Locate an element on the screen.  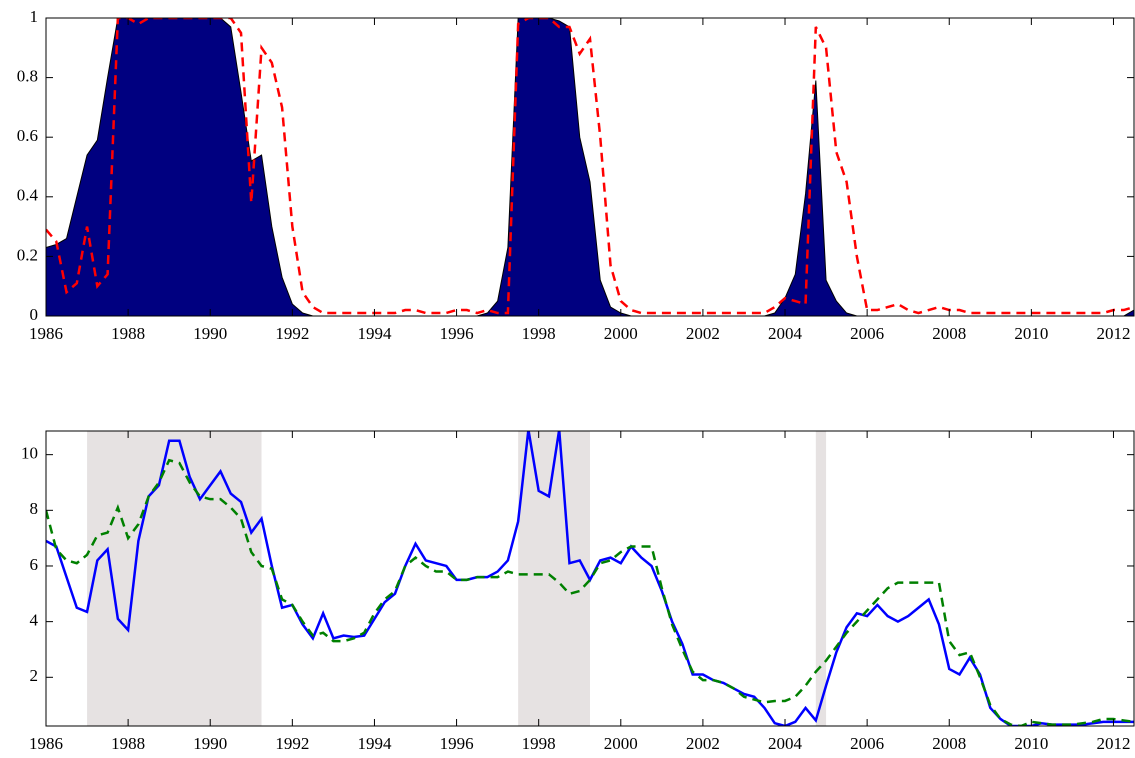
y-tick-label: 8 is located at coordinates (34, 508).